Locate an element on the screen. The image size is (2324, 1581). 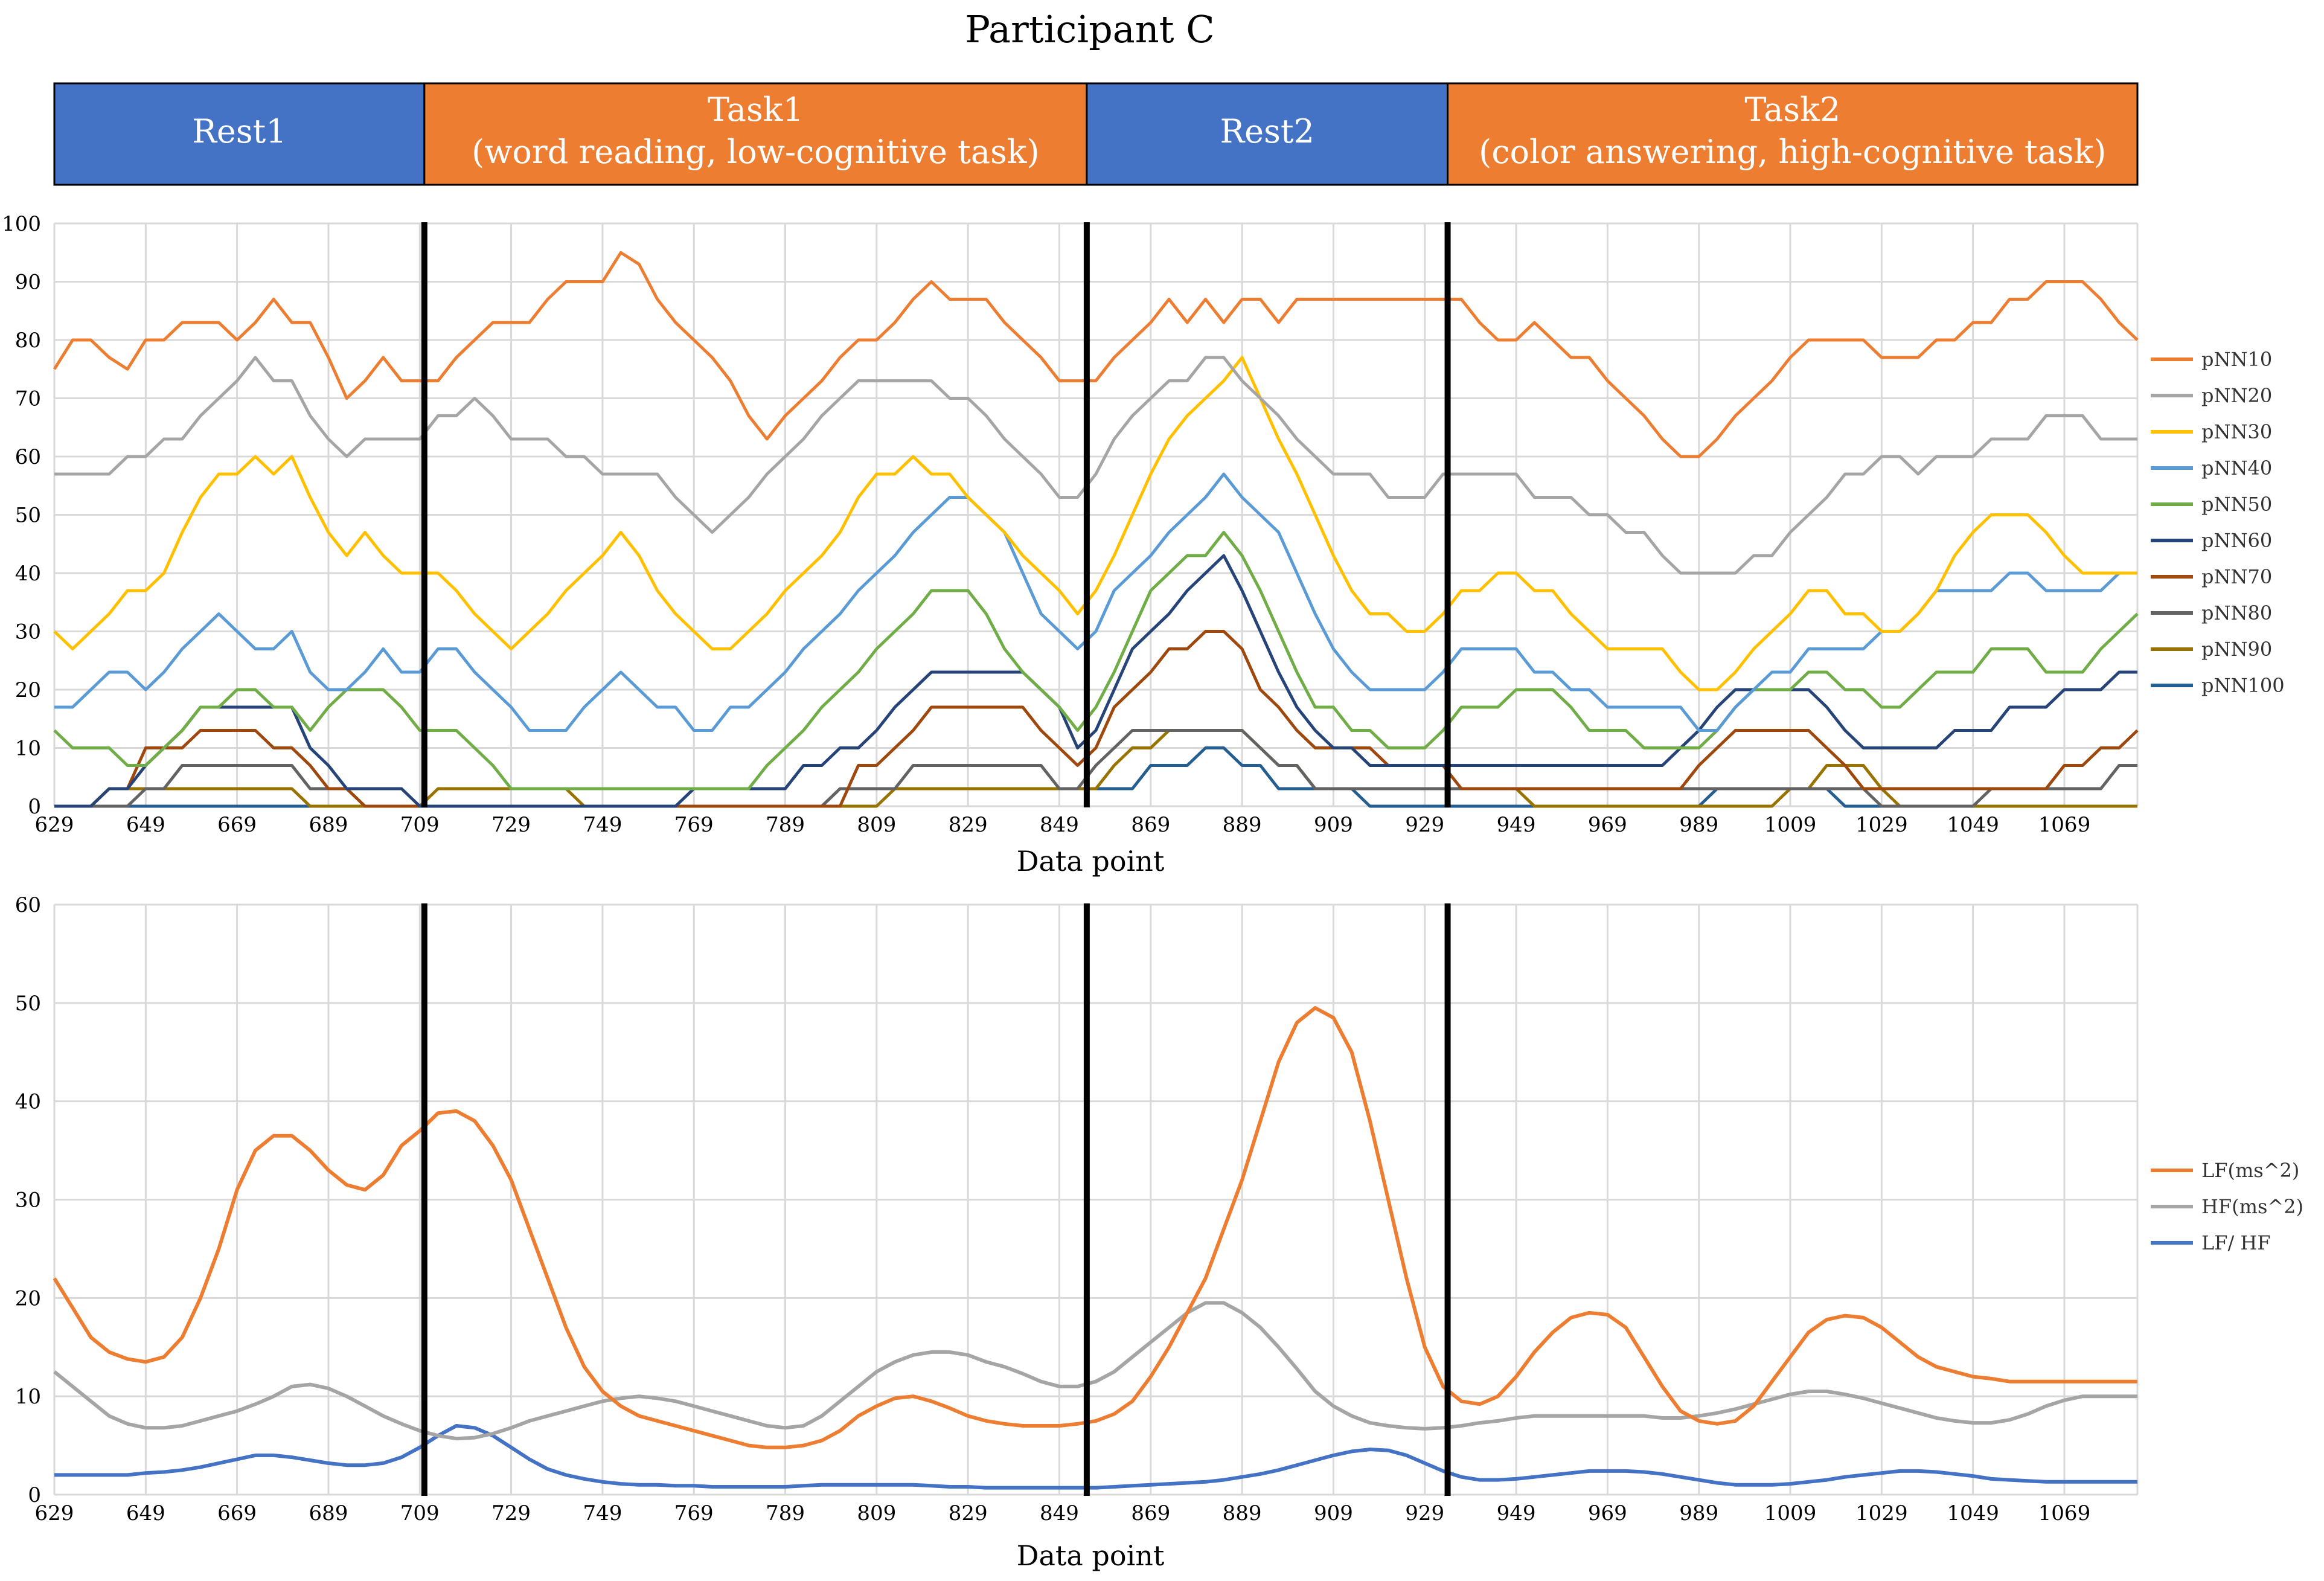
hrv-xtick-949: 949 is located at coordinates (1517, 1513).